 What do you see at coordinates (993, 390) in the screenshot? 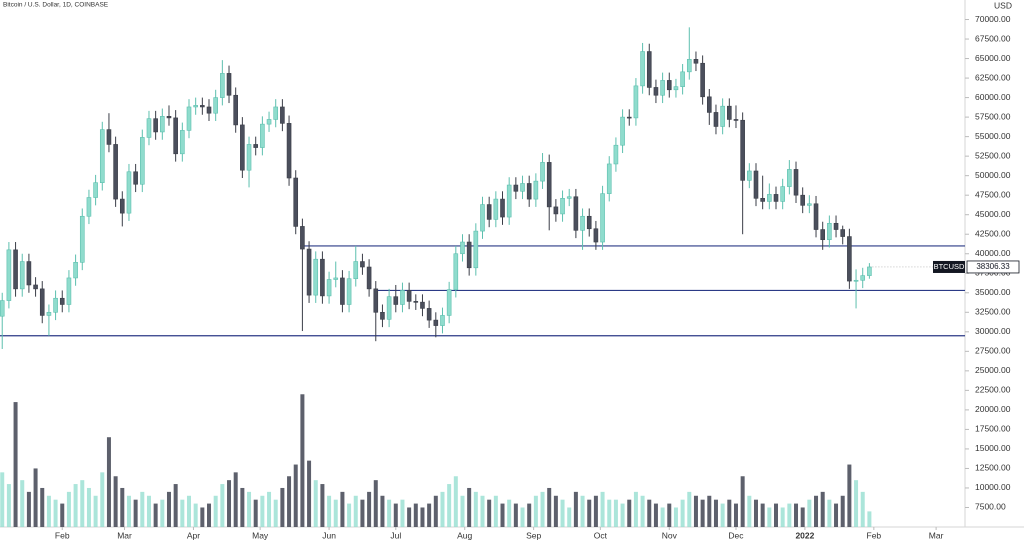
I see `y-tick-label: 22500.00` at bounding box center [993, 390].